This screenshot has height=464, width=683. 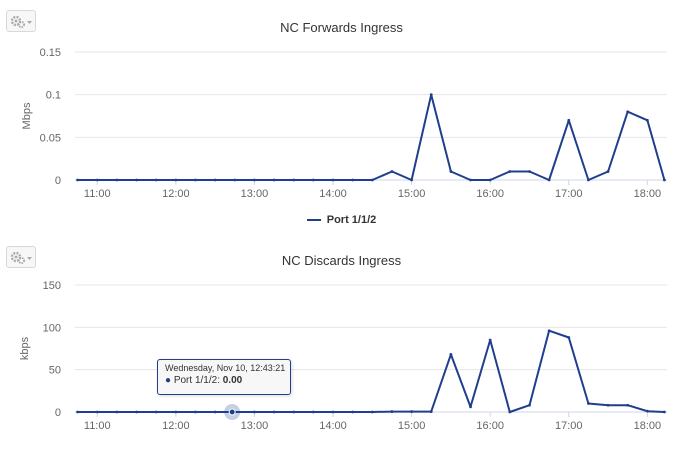 What do you see at coordinates (195, 380) in the screenshot?
I see `tooltip-series-name: Port 1/1/2` at bounding box center [195, 380].